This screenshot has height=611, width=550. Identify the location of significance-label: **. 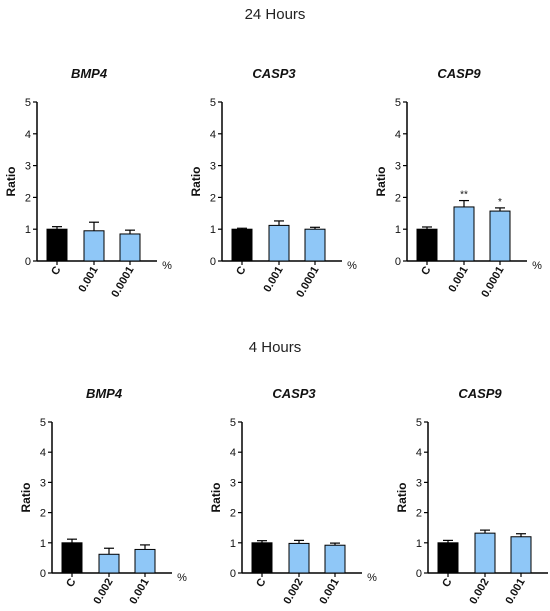
(464, 195).